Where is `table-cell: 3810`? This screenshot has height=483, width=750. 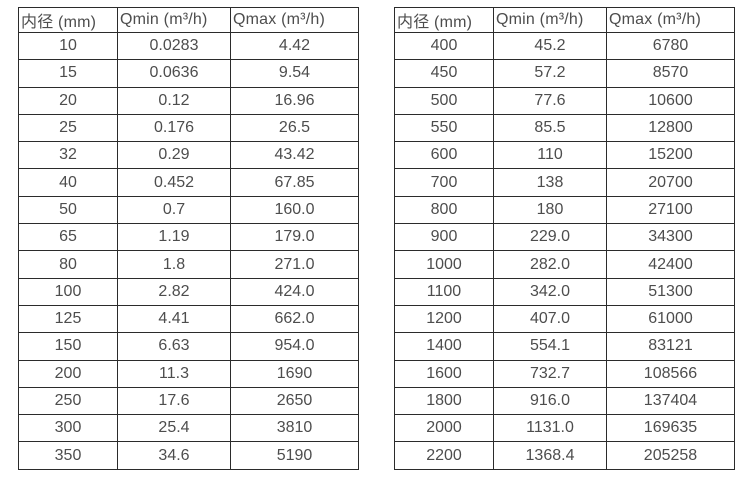 table-cell: 3810 is located at coordinates (294, 428).